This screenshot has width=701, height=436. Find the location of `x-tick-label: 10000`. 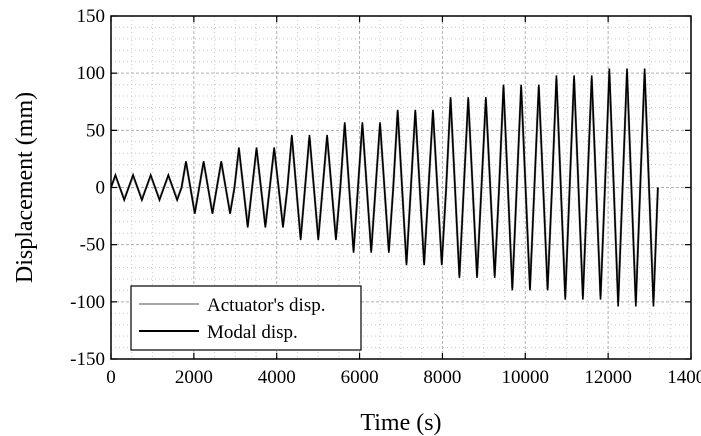

x-tick-label: 10000 is located at coordinates (526, 377).